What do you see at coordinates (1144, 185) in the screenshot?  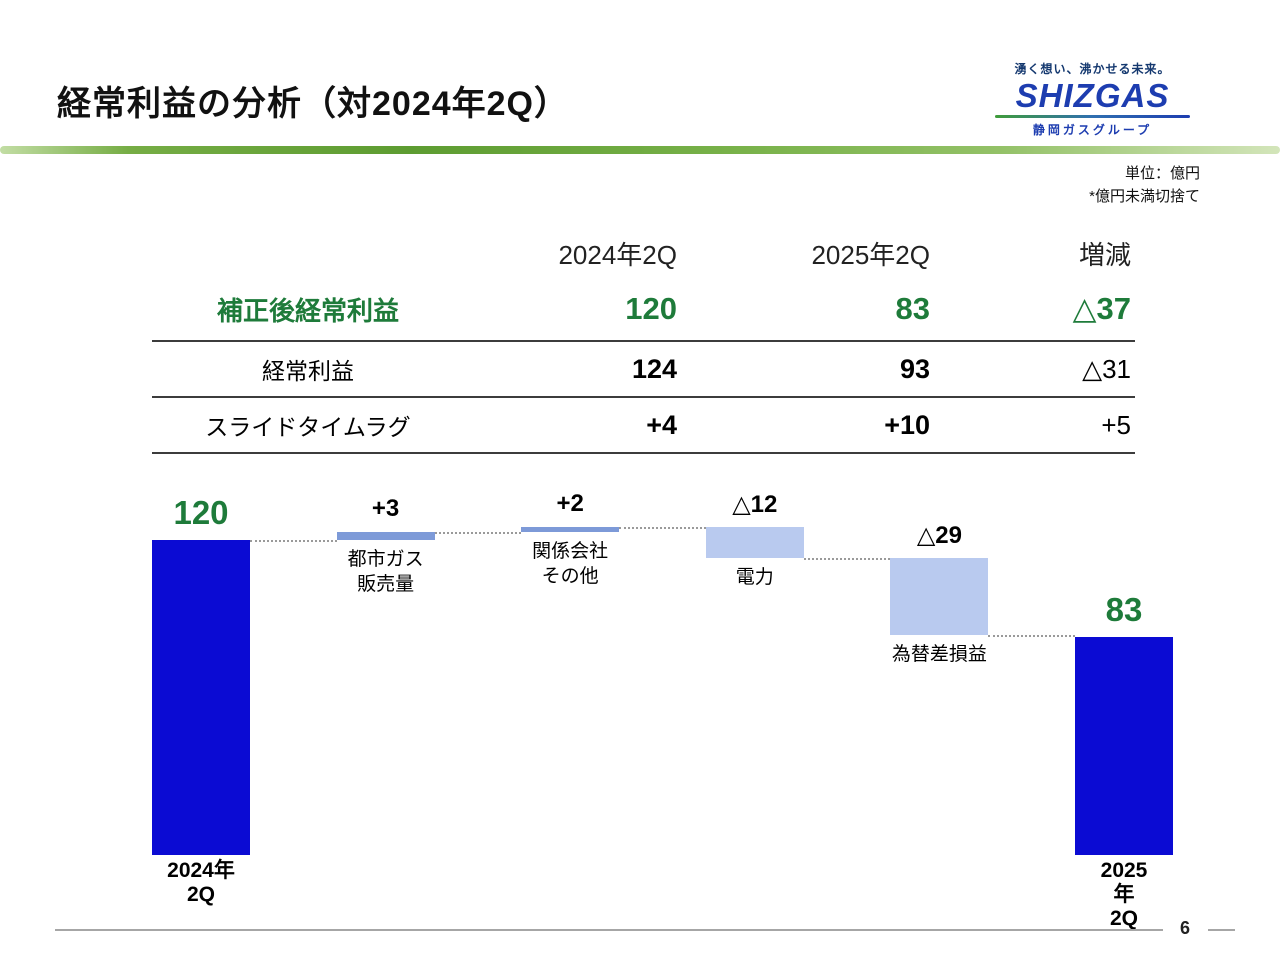 I see `unit-notes: 単位：億円 *億円未満切捨て` at bounding box center [1144, 185].